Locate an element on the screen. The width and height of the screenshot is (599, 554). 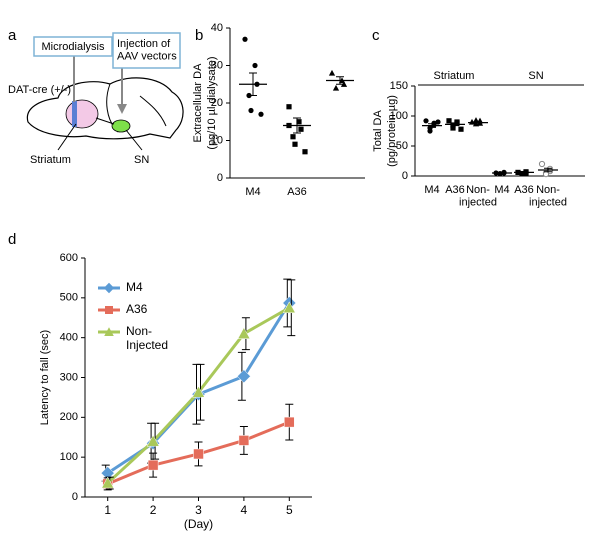
label: Microdialysis is located at coordinates (73, 47).